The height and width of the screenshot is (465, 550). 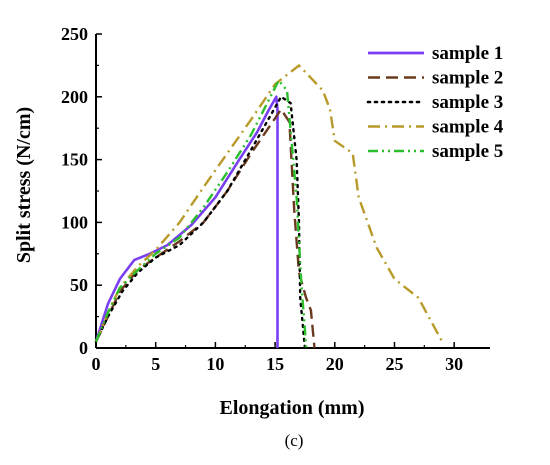 I want to click on x-tick-label: 10, so click(x=215, y=364).